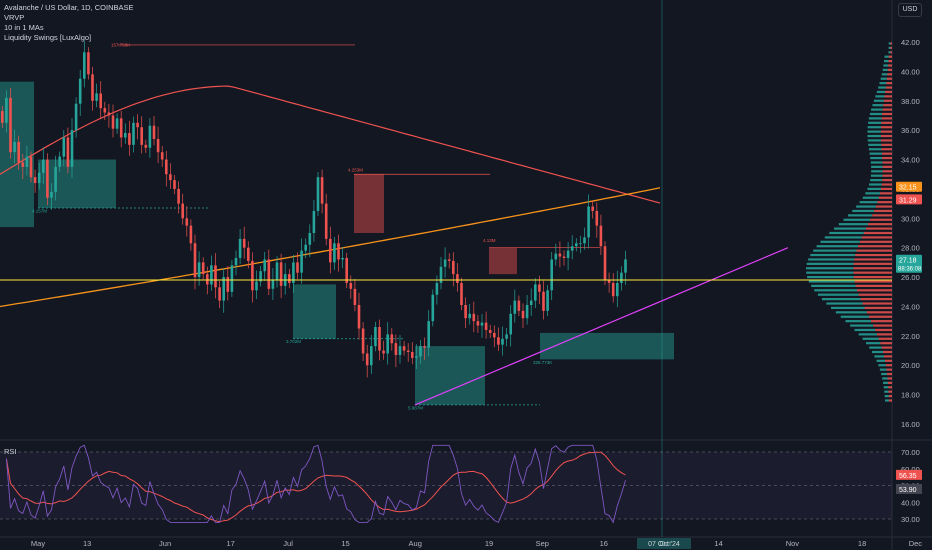  What do you see at coordinates (910, 10) in the screenshot?
I see `currency-selector: USD` at bounding box center [910, 10].